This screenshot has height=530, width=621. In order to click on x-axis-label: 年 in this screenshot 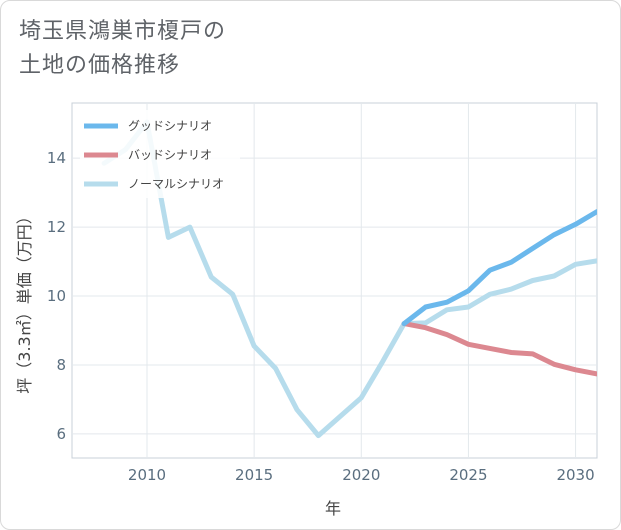, I will do `click(333, 508)`.